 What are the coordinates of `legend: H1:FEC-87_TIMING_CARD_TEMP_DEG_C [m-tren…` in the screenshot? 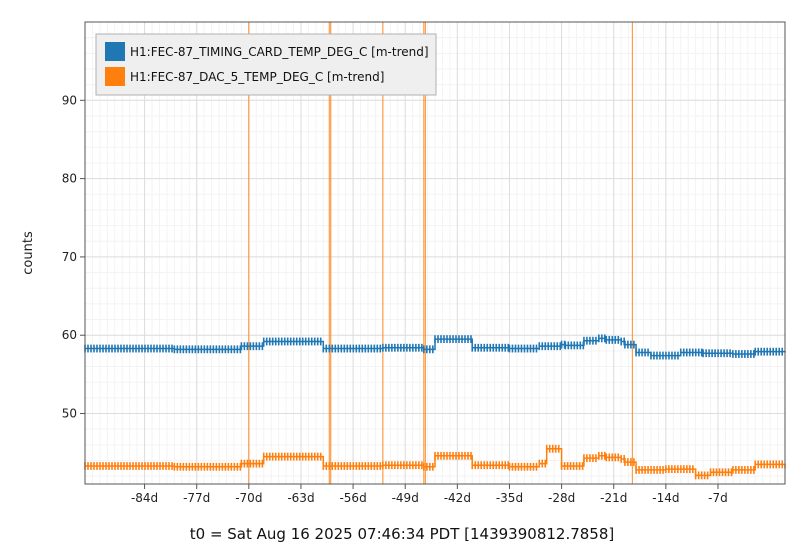 It's located at (266, 64).